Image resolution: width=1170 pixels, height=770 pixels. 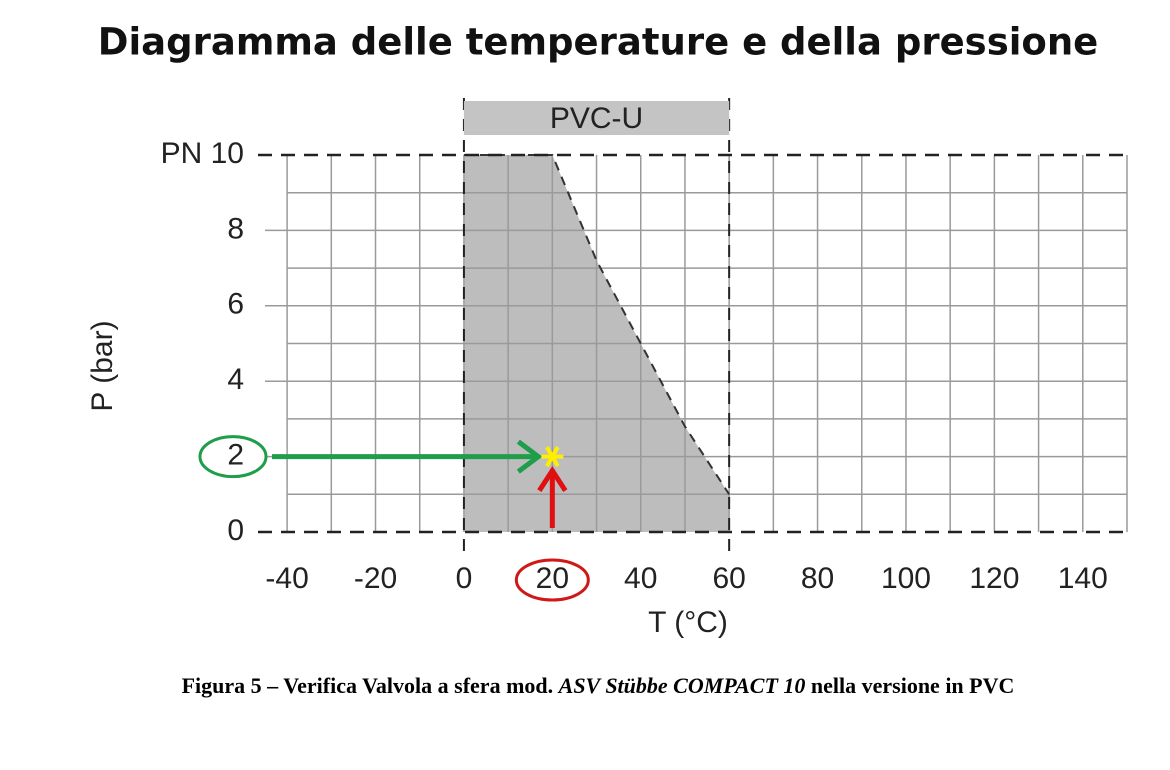 What do you see at coordinates (817, 578) in the screenshot?
I see `x-tick-label: 80` at bounding box center [817, 578].